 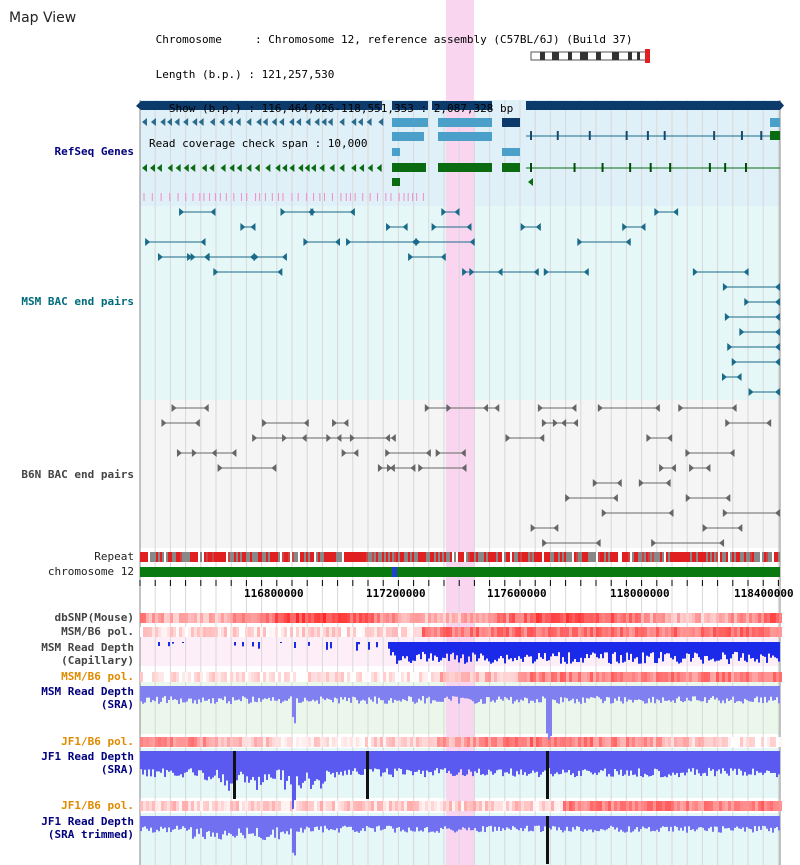 I want to click on track-label-jf1-b6-pol: JF1/B6 pol., so click(x=97, y=741).